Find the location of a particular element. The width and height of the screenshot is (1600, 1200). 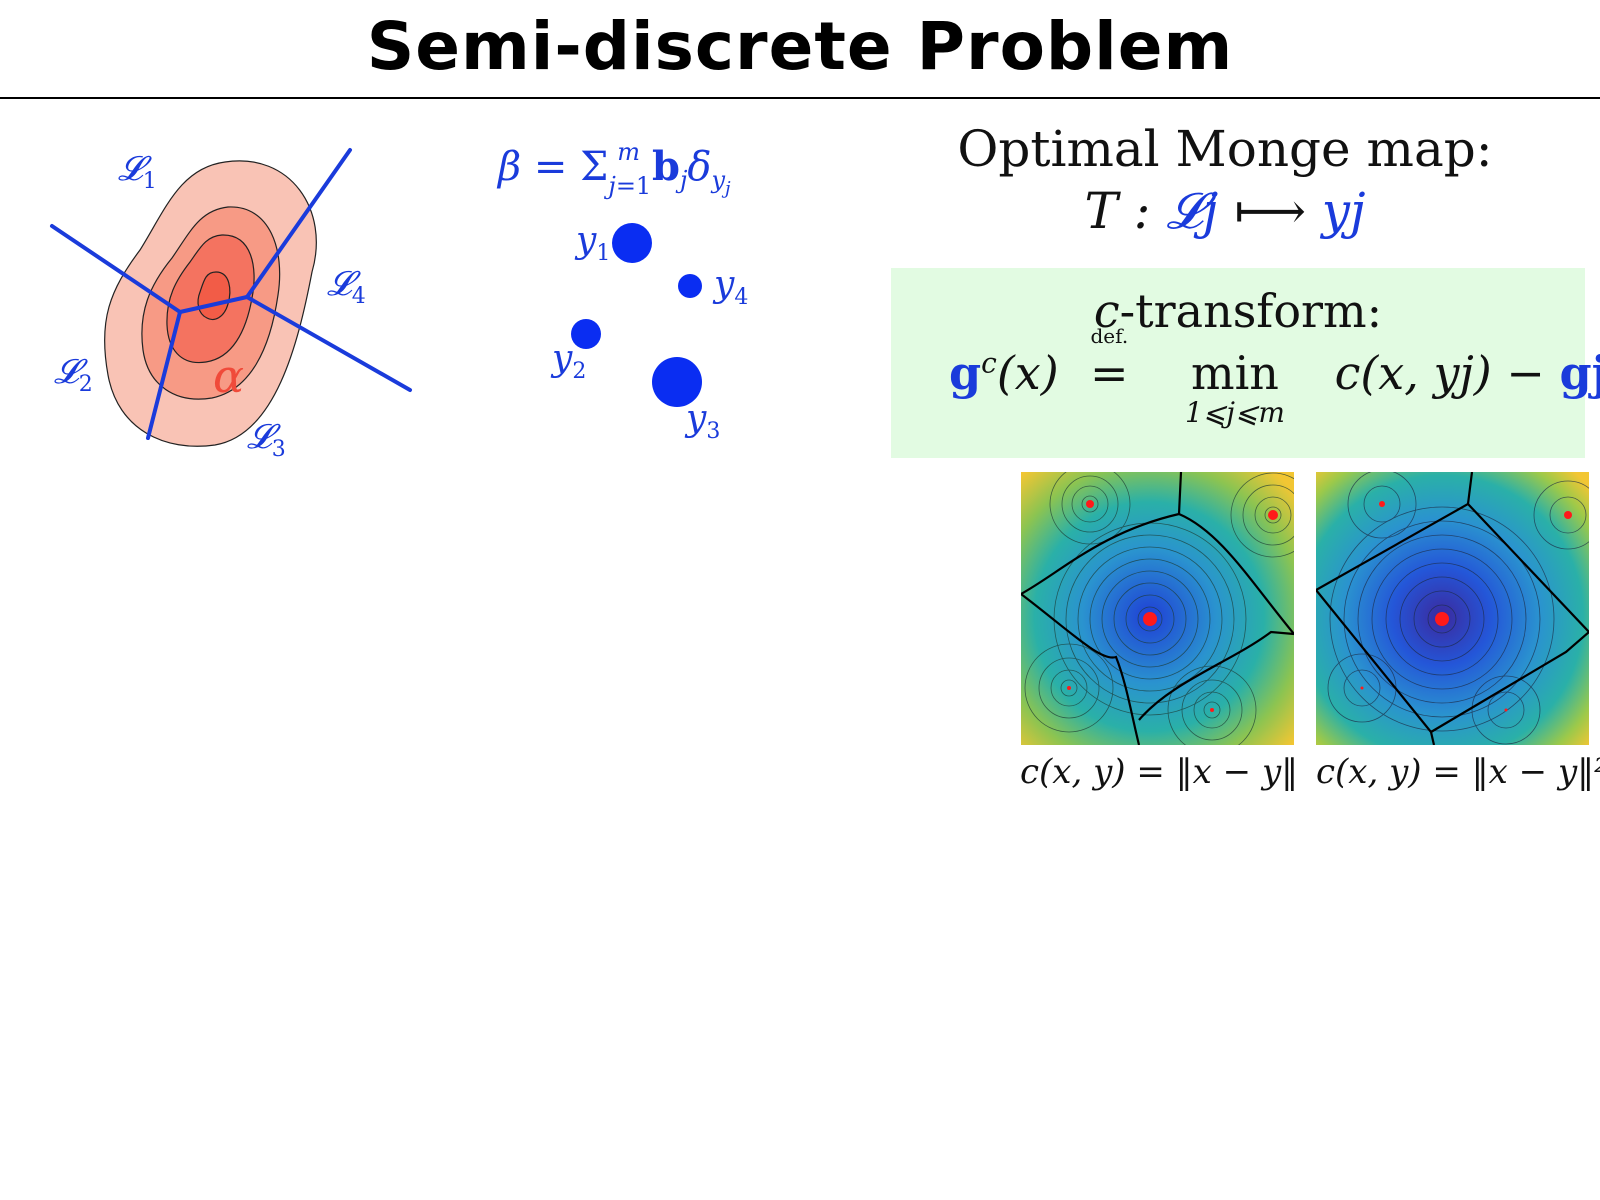

title-divider is located at coordinates (800, 98).